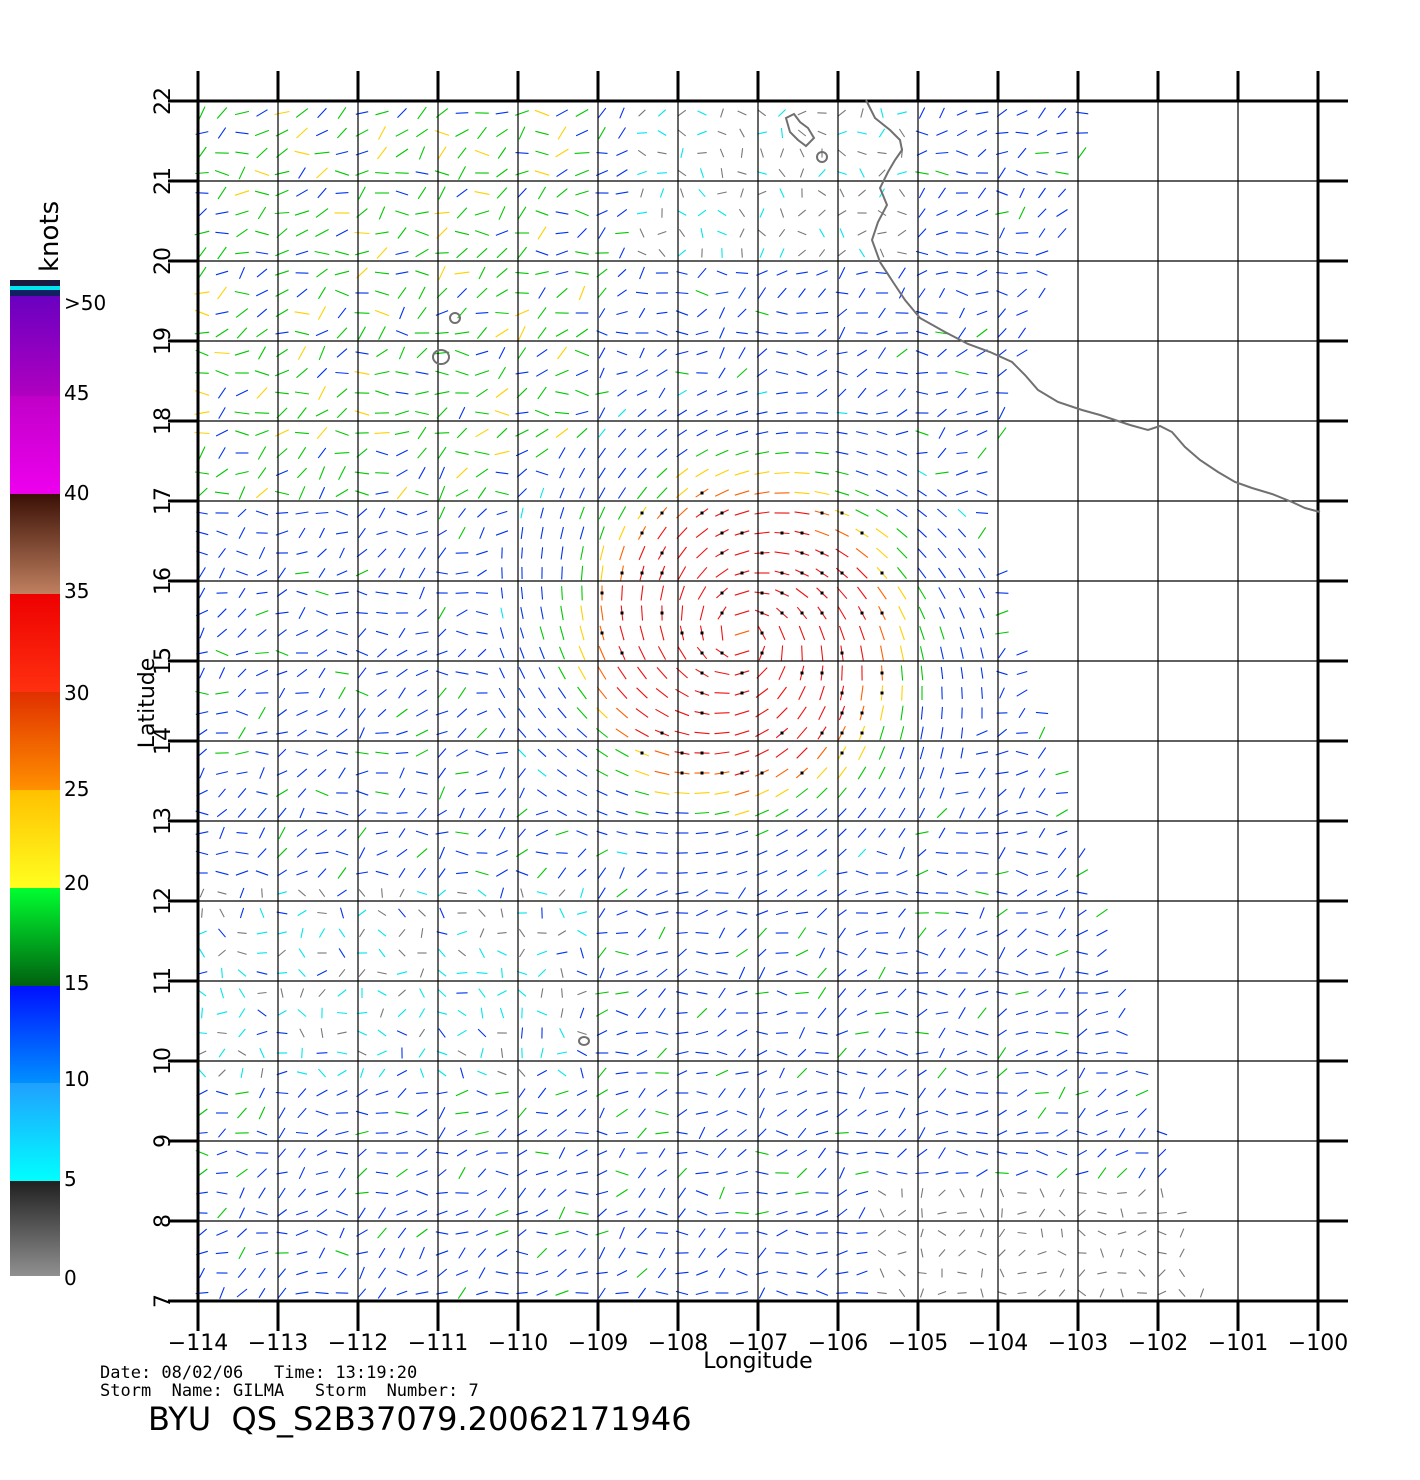 This screenshot has height=1480, width=1420. What do you see at coordinates (757, 1361) in the screenshot?
I see `x-axis-title: Longitude` at bounding box center [757, 1361].